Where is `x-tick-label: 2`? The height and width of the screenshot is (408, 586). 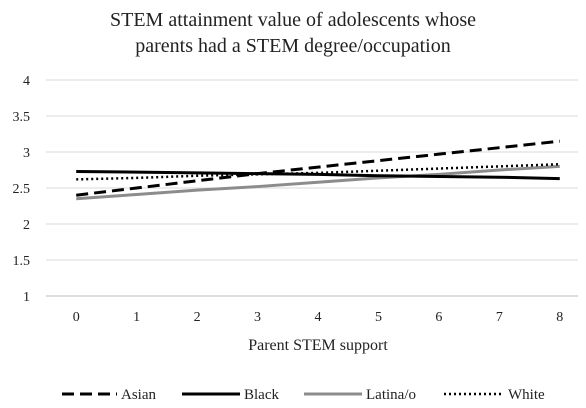
x-tick-label: 2 is located at coordinates (197, 317).